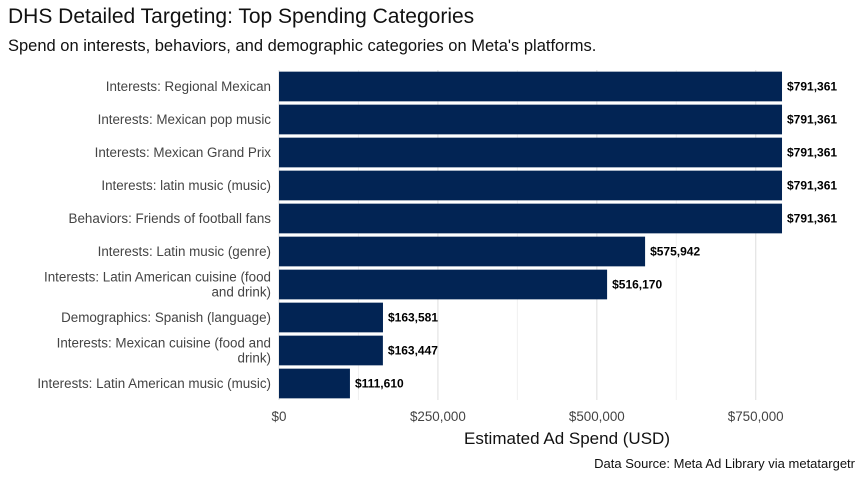 This screenshot has width=864, height=480. Describe the element at coordinates (241, 292) in the screenshot. I see `category-label: and drink)` at that location.